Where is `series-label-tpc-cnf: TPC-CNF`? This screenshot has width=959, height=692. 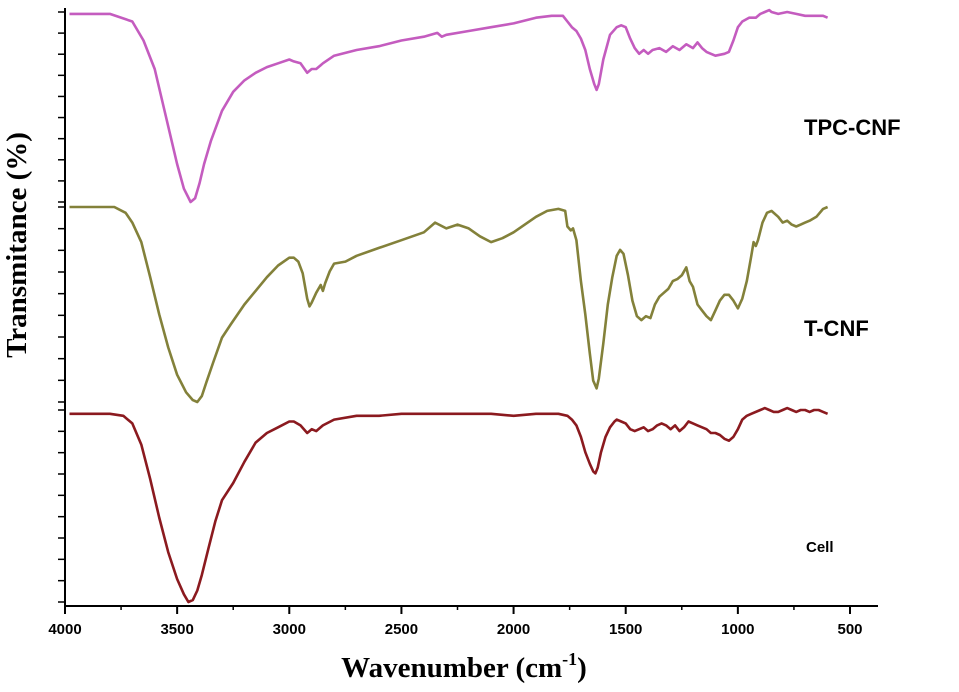
series-label-tpc-cnf: TPC-CNF is located at coordinates (852, 127).